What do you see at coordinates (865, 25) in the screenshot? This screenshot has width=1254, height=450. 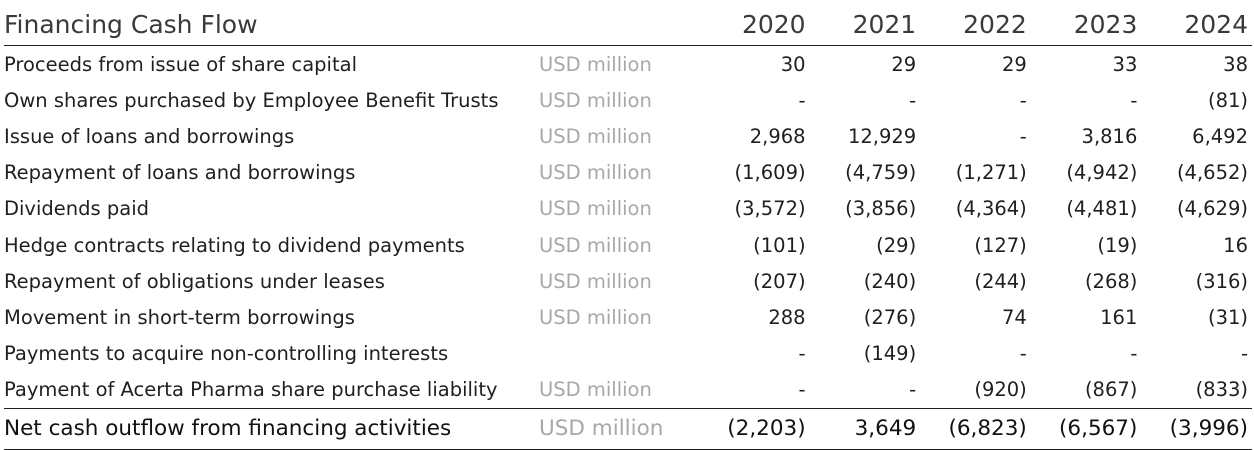 I see `year-header: 2021` at bounding box center [865, 25].